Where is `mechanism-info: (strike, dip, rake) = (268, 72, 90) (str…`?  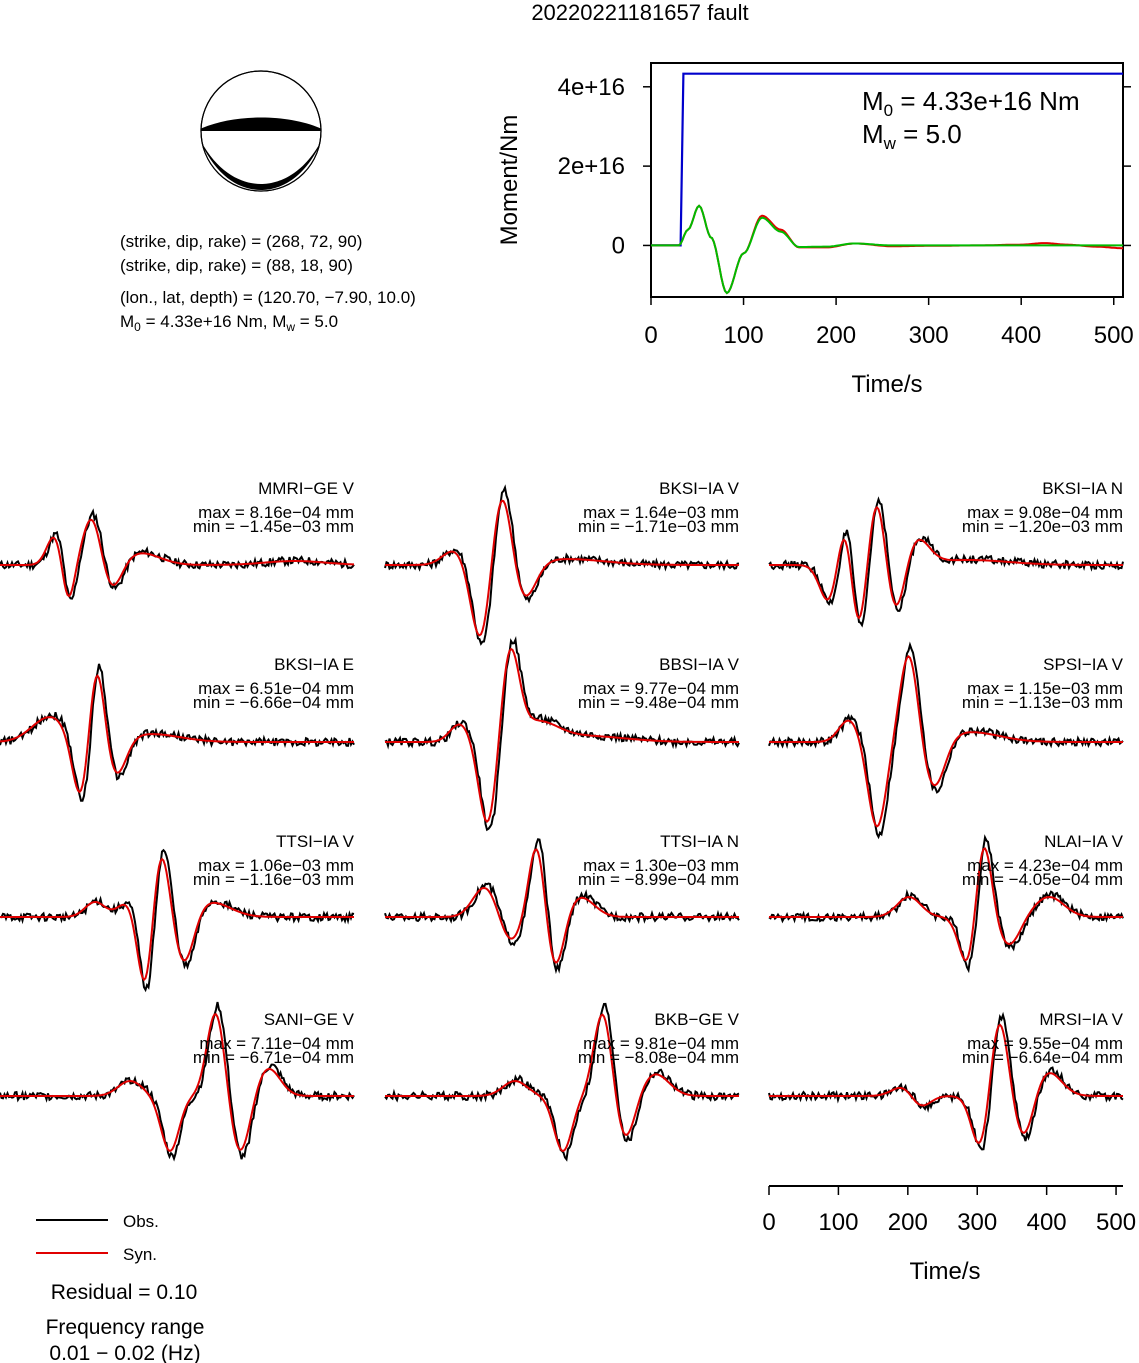 mechanism-info: (strike, dip, rake) = (268, 72, 90) (str… is located at coordinates (268, 283).